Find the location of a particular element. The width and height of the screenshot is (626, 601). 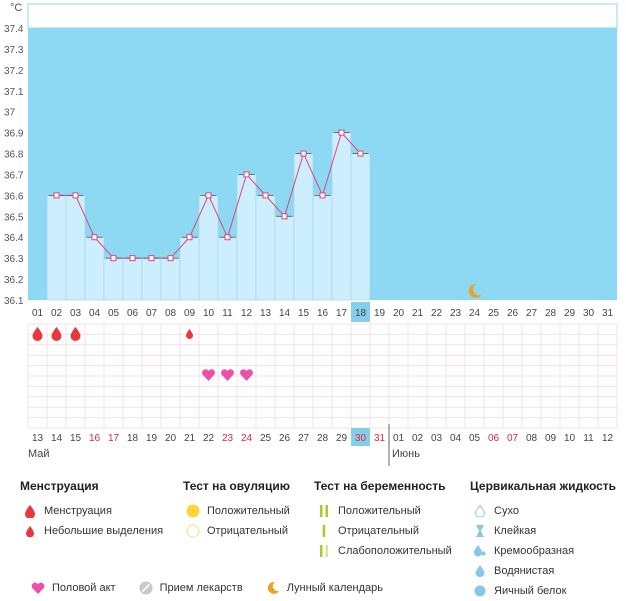

cycle-day-label: 25 is located at coordinates (494, 313).